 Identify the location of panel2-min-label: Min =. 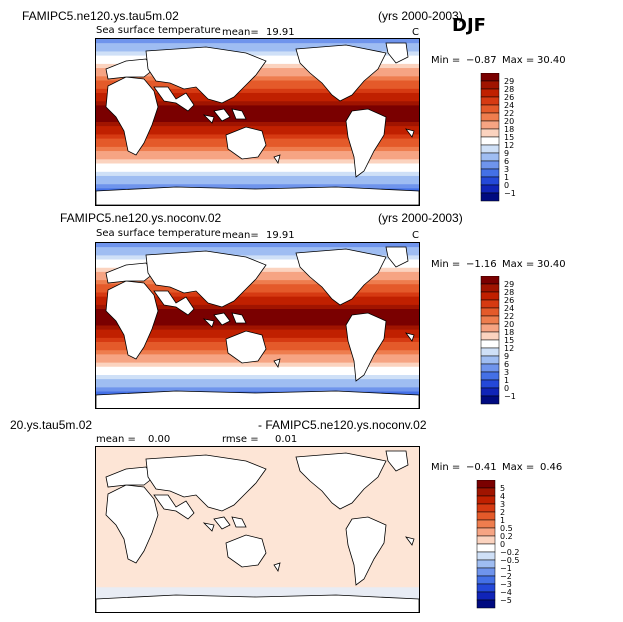
(446, 264).